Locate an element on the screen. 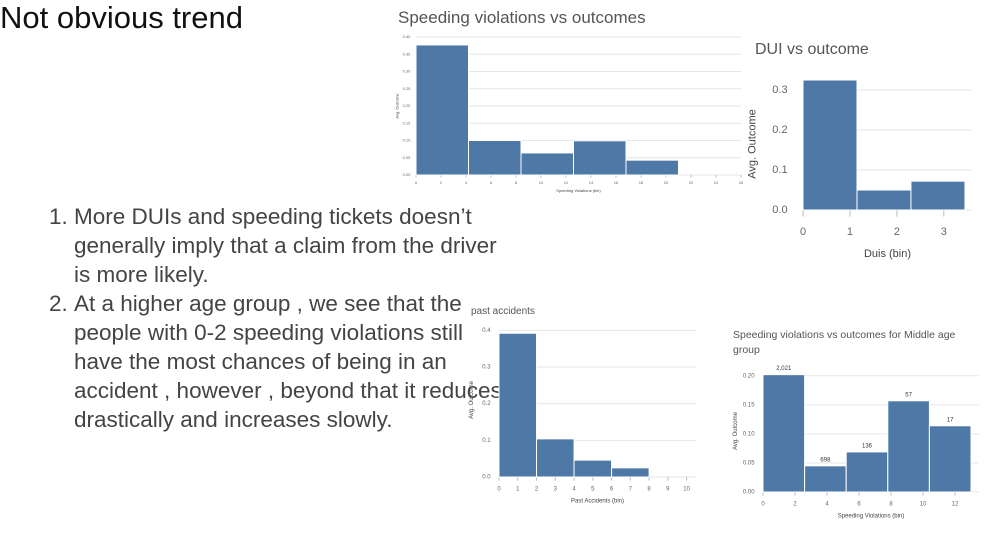  x-tick-label: 7 is located at coordinates (631, 490).